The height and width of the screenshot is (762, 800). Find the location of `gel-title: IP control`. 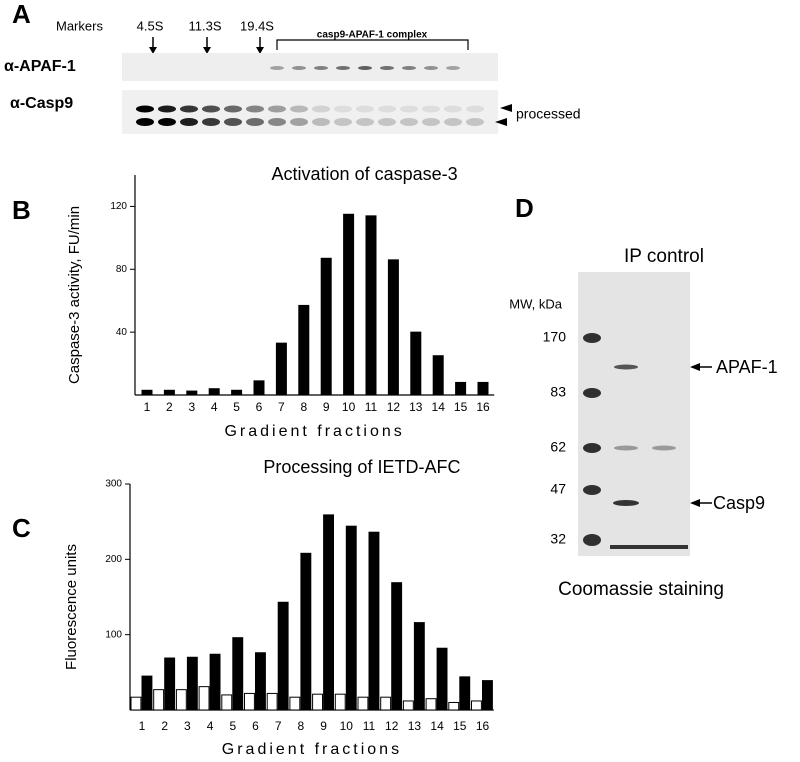

gel-title: IP control is located at coordinates (664, 256).